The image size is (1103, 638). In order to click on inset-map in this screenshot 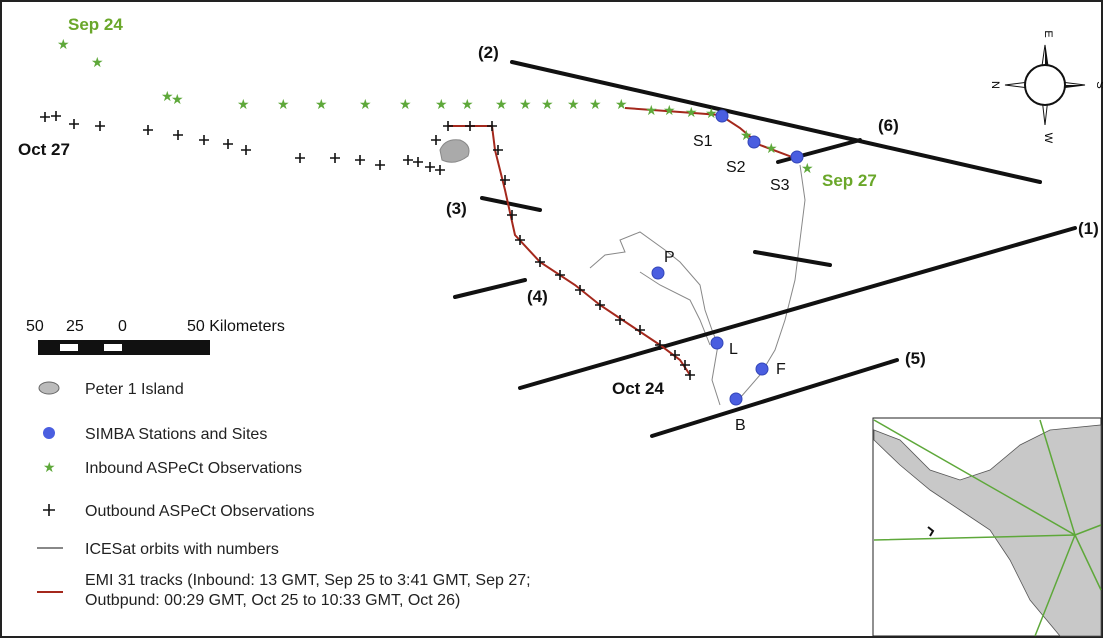, I will do `click(987, 527)`.